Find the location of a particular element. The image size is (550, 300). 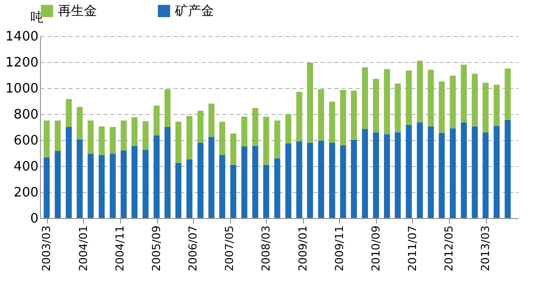

x-tick-label: 2006/07 is located at coordinates (193, 249).